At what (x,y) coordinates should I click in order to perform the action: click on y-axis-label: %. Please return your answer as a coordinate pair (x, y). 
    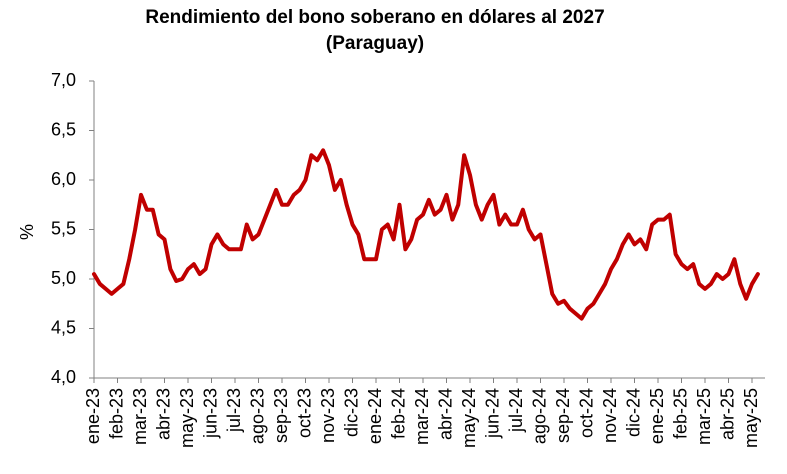
    Looking at the image, I should click on (27, 232).